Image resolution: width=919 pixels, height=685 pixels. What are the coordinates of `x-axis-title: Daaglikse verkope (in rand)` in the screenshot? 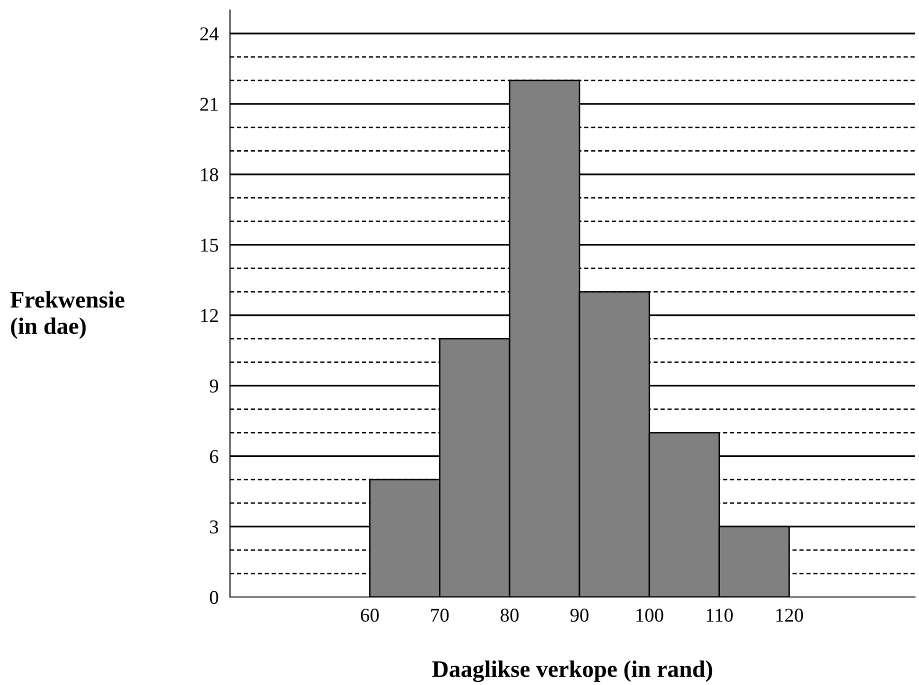 It's located at (572, 671).